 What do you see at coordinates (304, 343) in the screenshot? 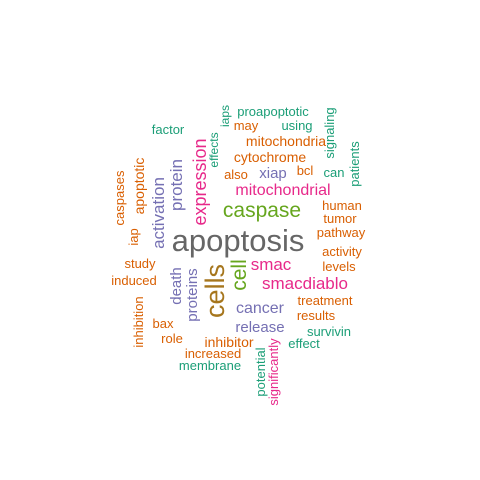
I see `word-effect: effect` at bounding box center [304, 343].